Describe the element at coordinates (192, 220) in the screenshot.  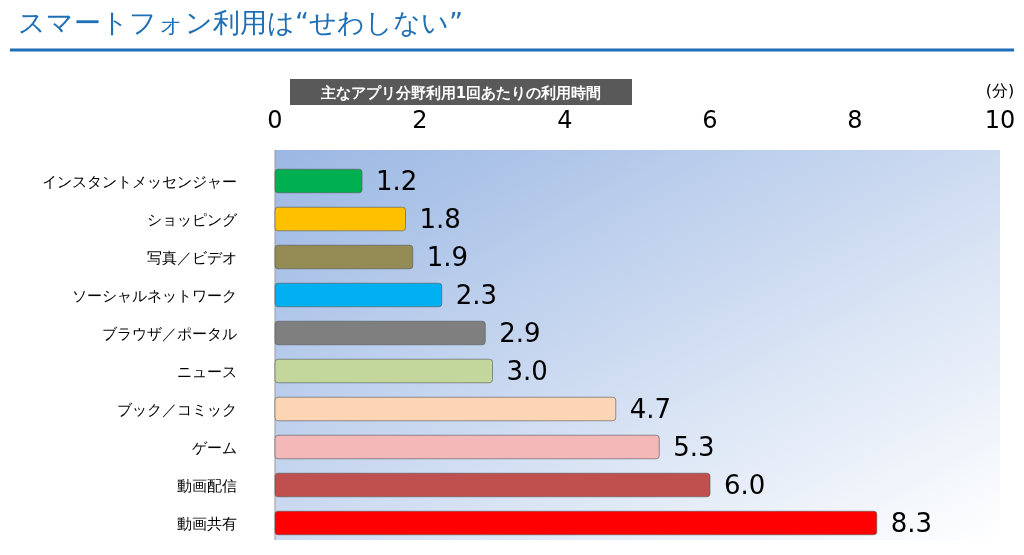
I see `y-tick-label: ショッピング` at that location.